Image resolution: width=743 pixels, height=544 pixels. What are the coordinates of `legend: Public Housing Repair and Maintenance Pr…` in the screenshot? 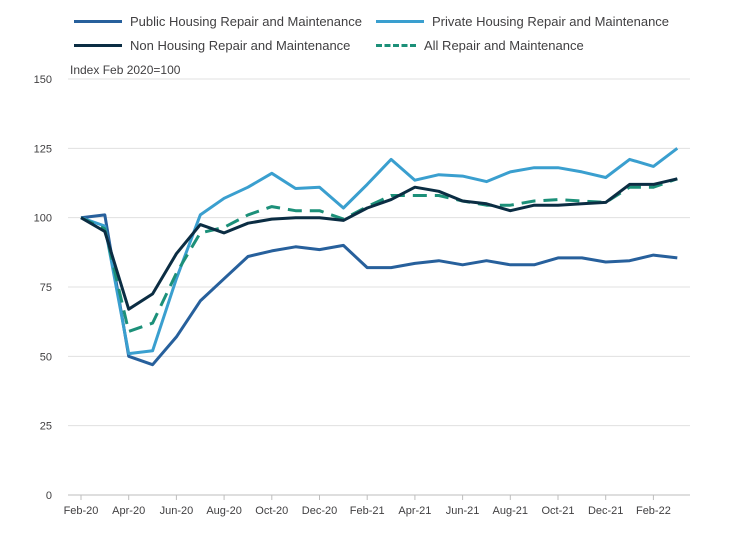 It's located at (371, 30).